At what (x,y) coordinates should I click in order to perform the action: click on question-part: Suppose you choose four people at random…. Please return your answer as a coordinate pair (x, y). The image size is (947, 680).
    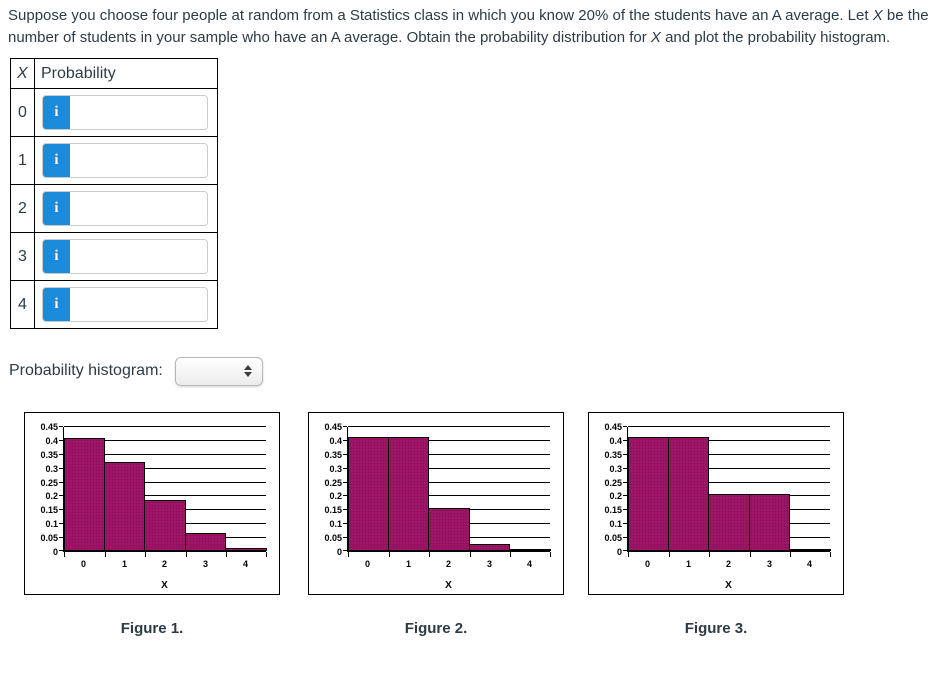
    Looking at the image, I should click on (440, 15).